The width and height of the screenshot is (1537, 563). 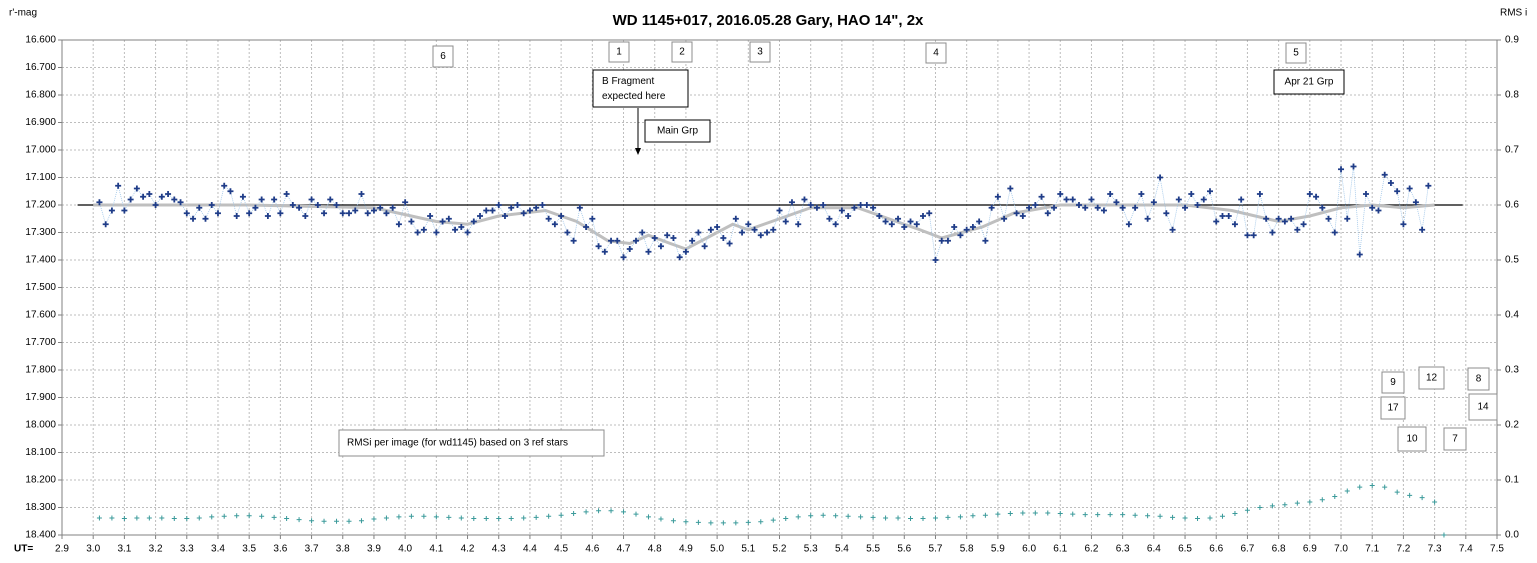 What do you see at coordinates (40, 507) in the screenshot?
I see `y-tick-label: 18.300` at bounding box center [40, 507].